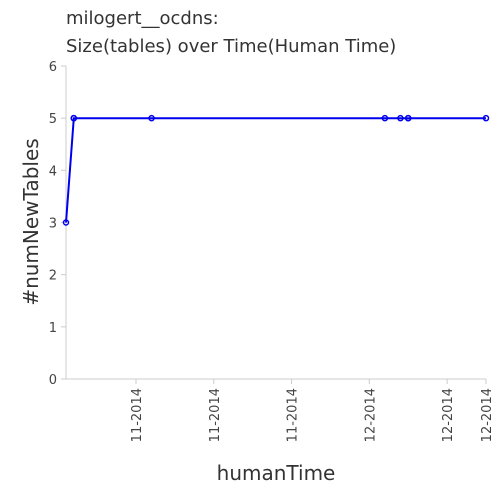 The height and width of the screenshot is (500, 500). Describe the element at coordinates (53, 67) in the screenshot. I see `y-tick-label: 6` at that location.